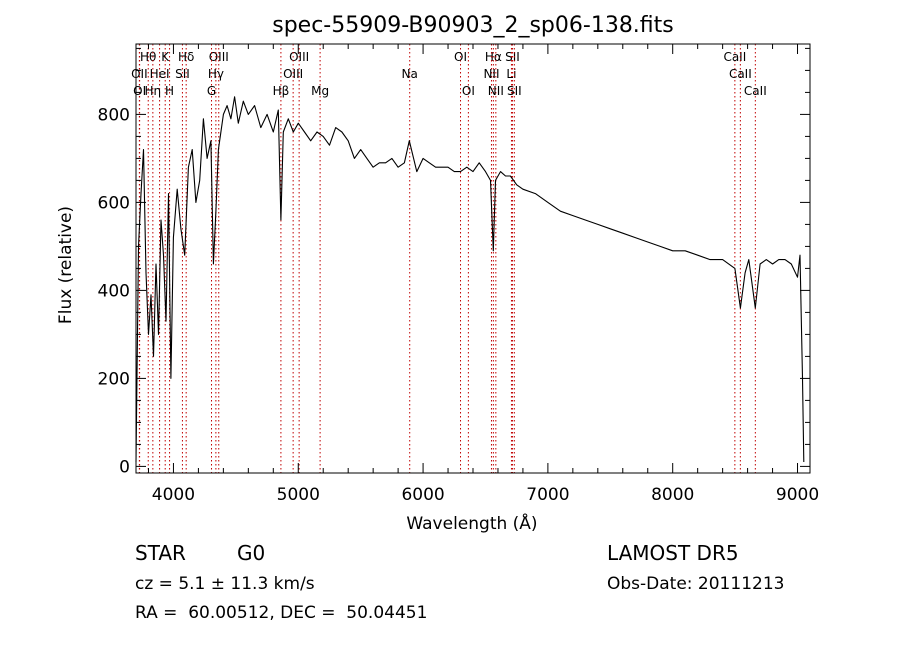 The height and width of the screenshot is (649, 900). I want to click on line-label-26: SII, so click(514, 91).